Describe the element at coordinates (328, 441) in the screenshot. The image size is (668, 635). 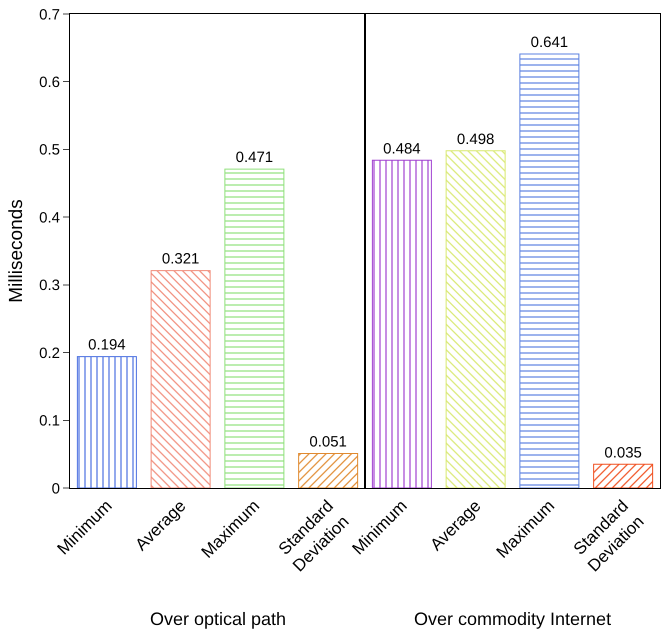
I see `data-label: 0.051` at that location.